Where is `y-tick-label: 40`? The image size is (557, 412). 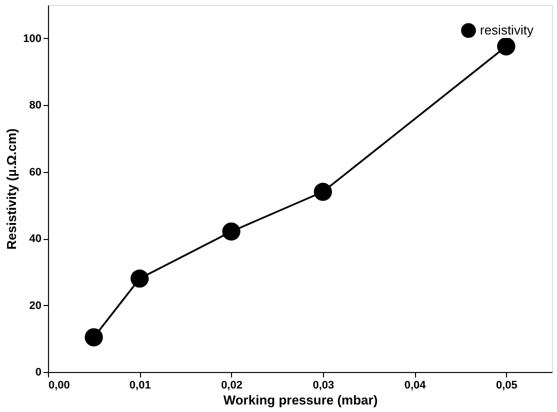
y-tick-label: 40 is located at coordinates (35, 239).